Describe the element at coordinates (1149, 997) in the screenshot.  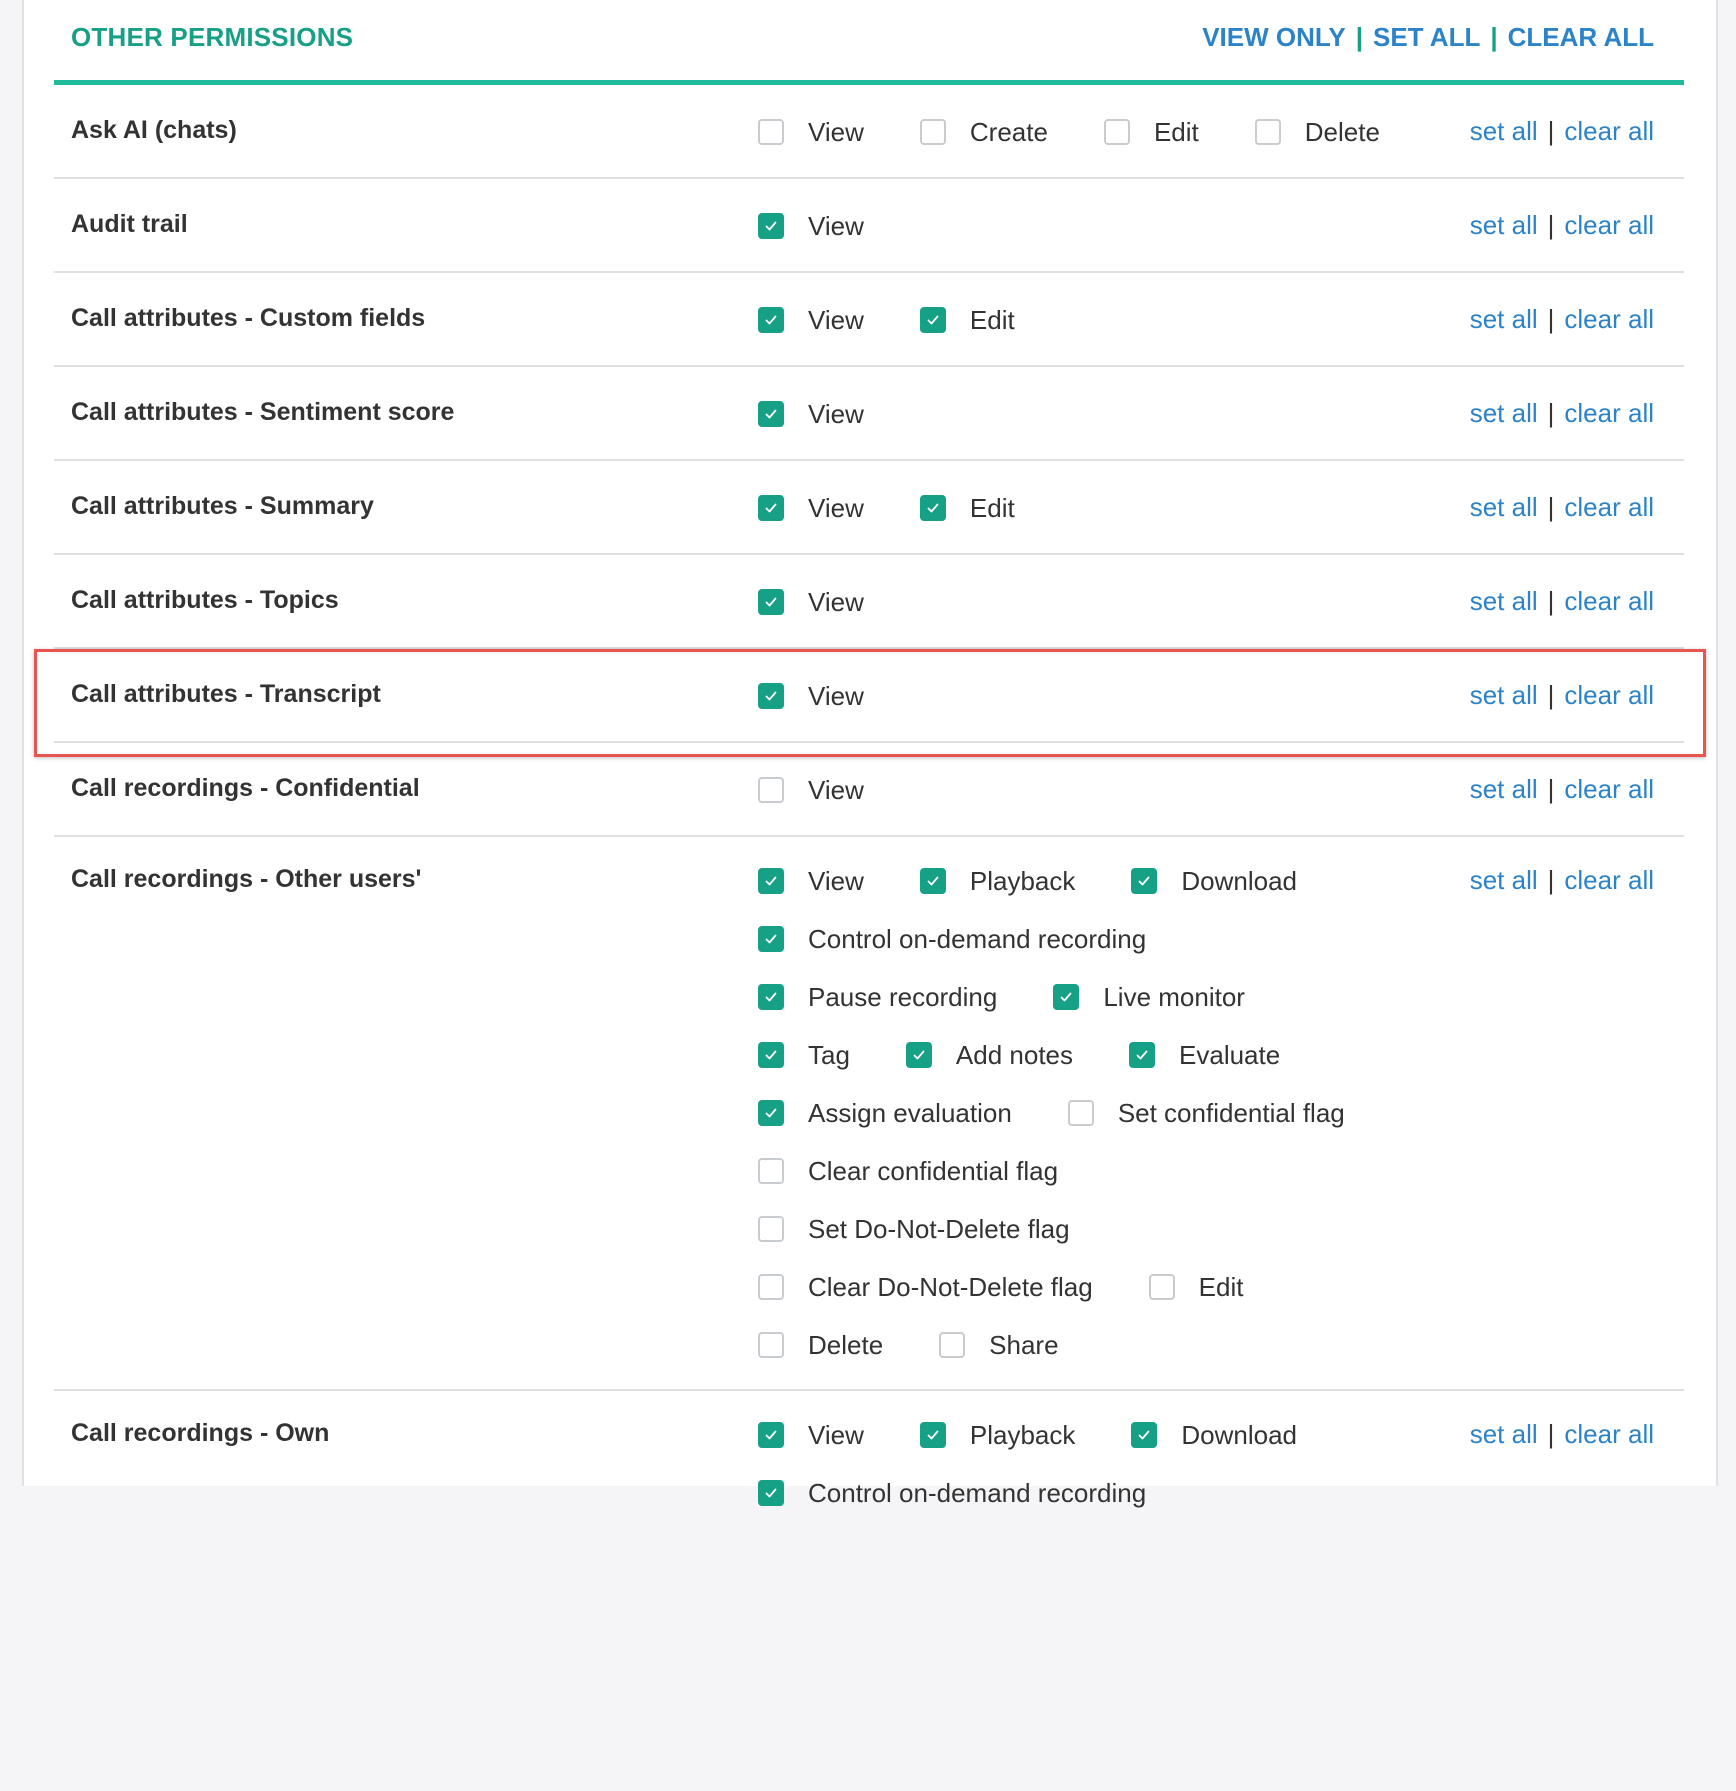
I see `permission-option: Live monitor` at that location.